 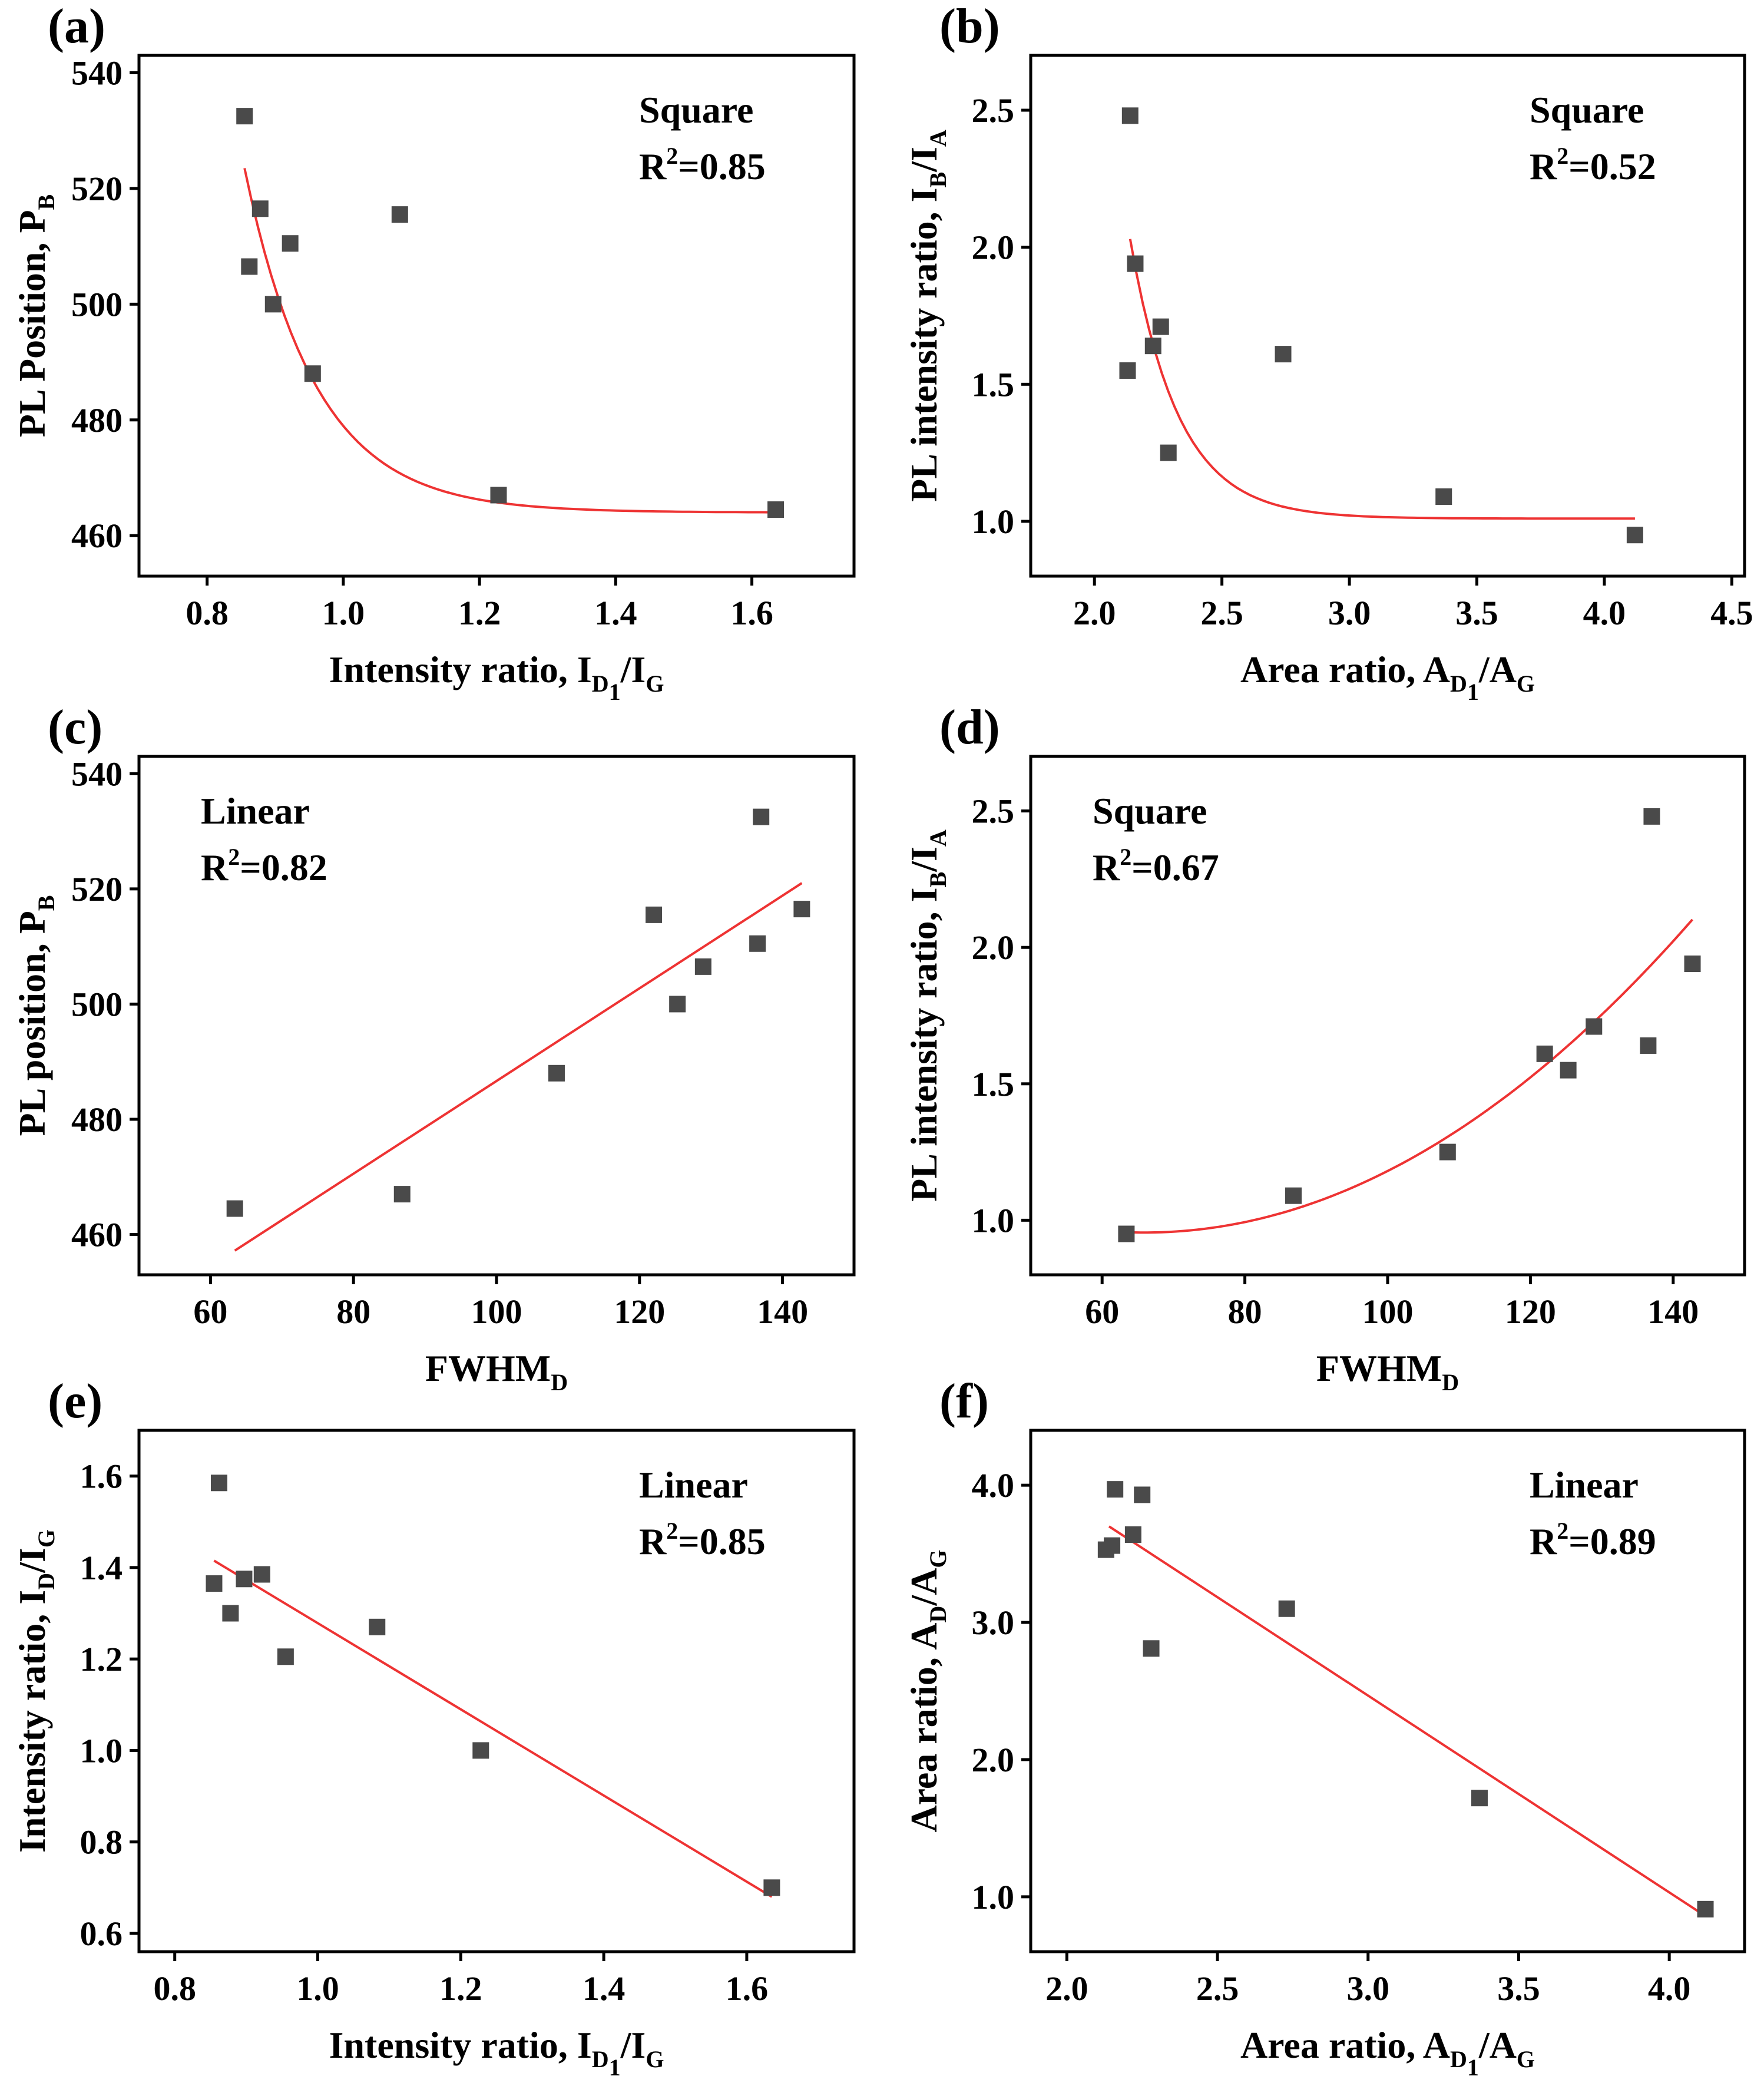 I want to click on y-axis-title-text: PL position, P, so click(x=32, y=1023).